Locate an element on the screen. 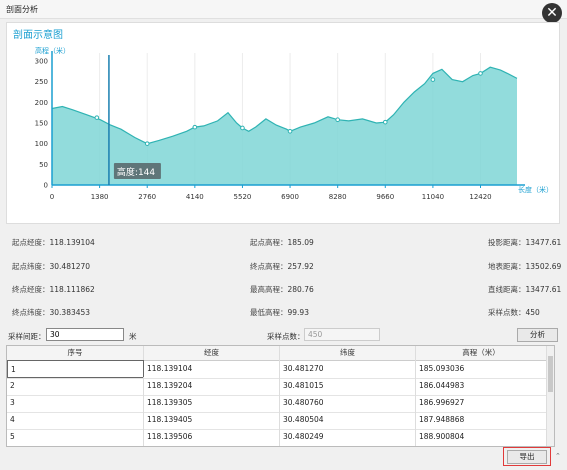 The image size is (567, 470). col-header-lon: 经度 is located at coordinates (212, 353).